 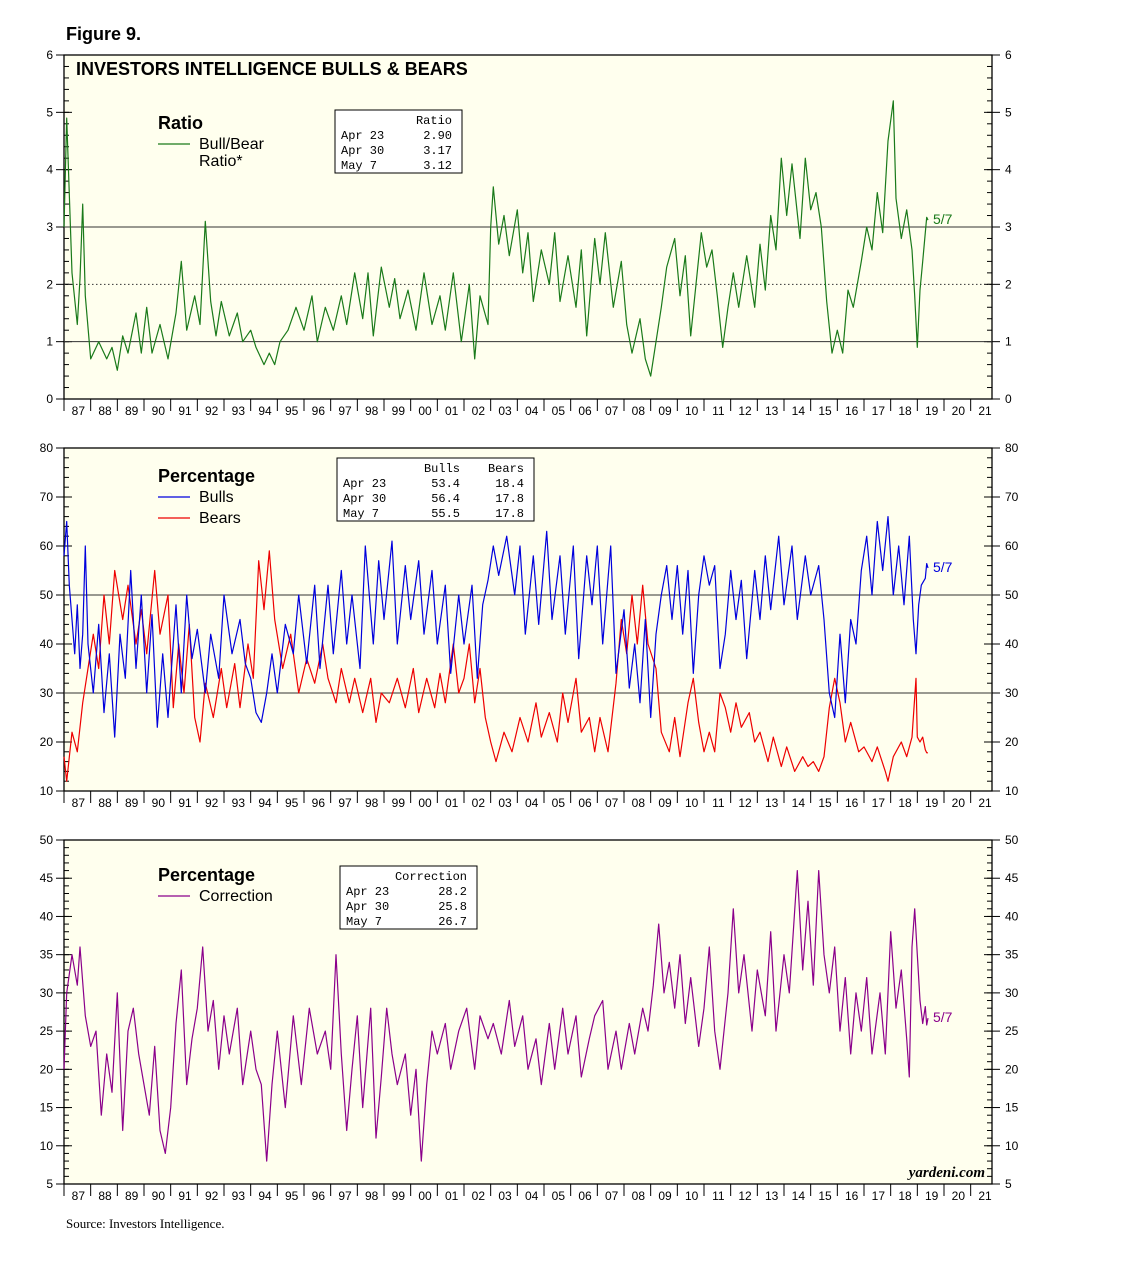 I want to click on x-tick-label: 21, so click(x=985, y=1196).